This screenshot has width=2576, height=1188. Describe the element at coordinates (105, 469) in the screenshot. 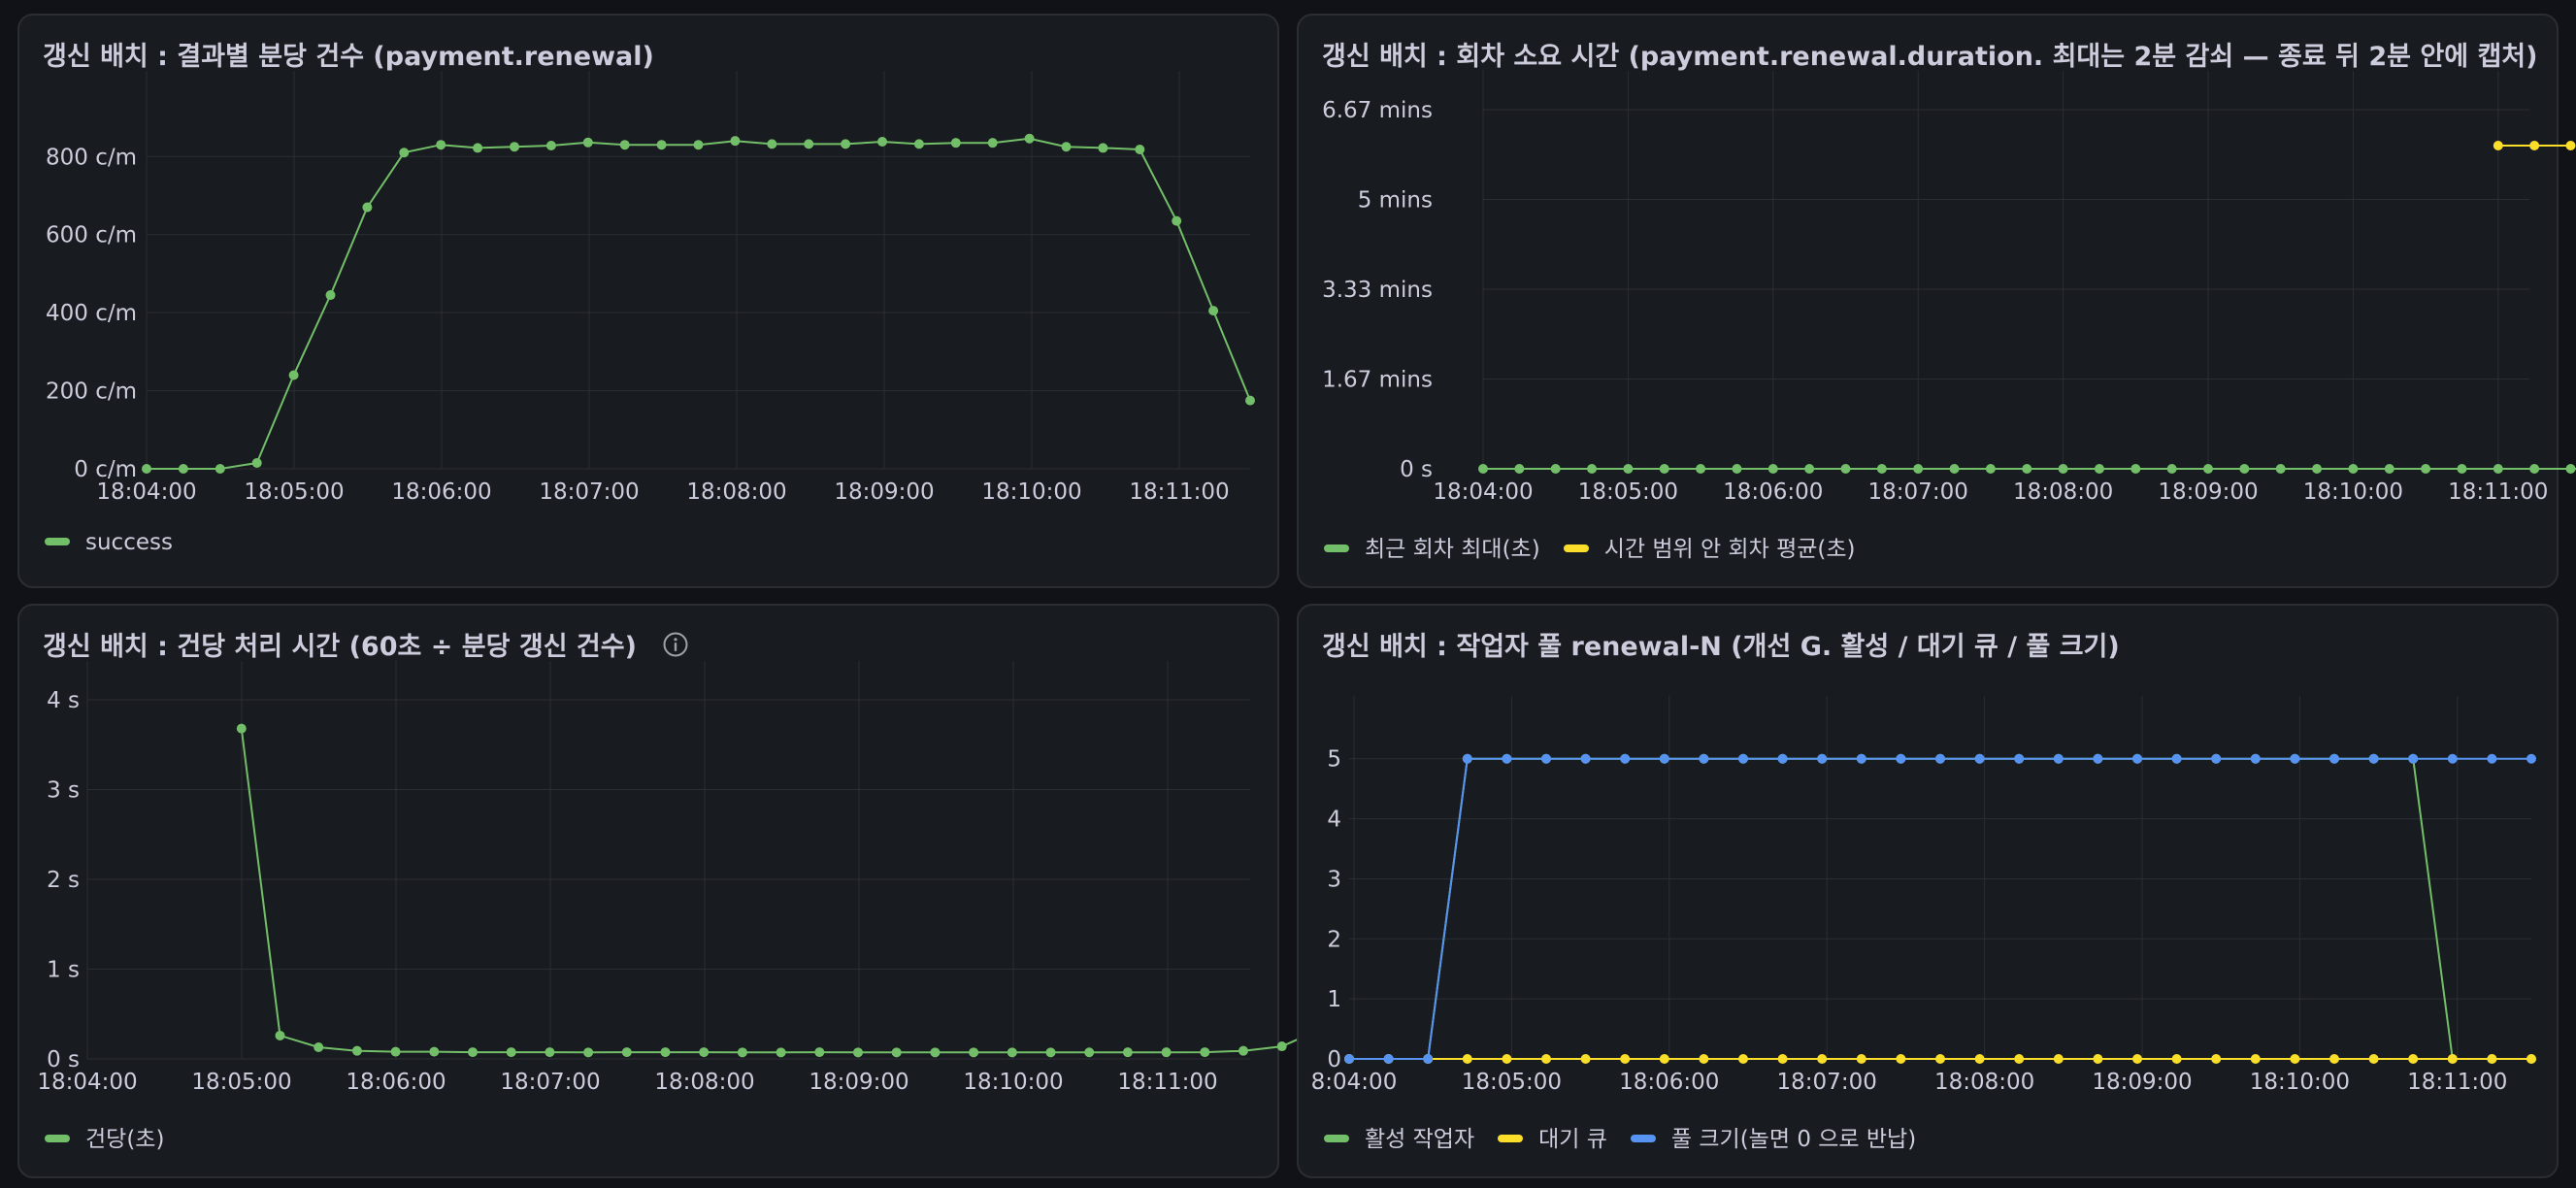

I see `y-tick-label: 0 c/m` at that location.